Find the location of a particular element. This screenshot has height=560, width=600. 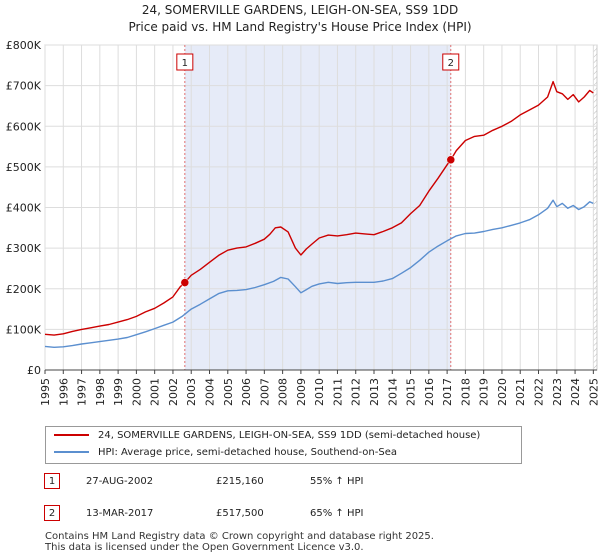

x-tick-label: 2000 is located at coordinates (136, 392).